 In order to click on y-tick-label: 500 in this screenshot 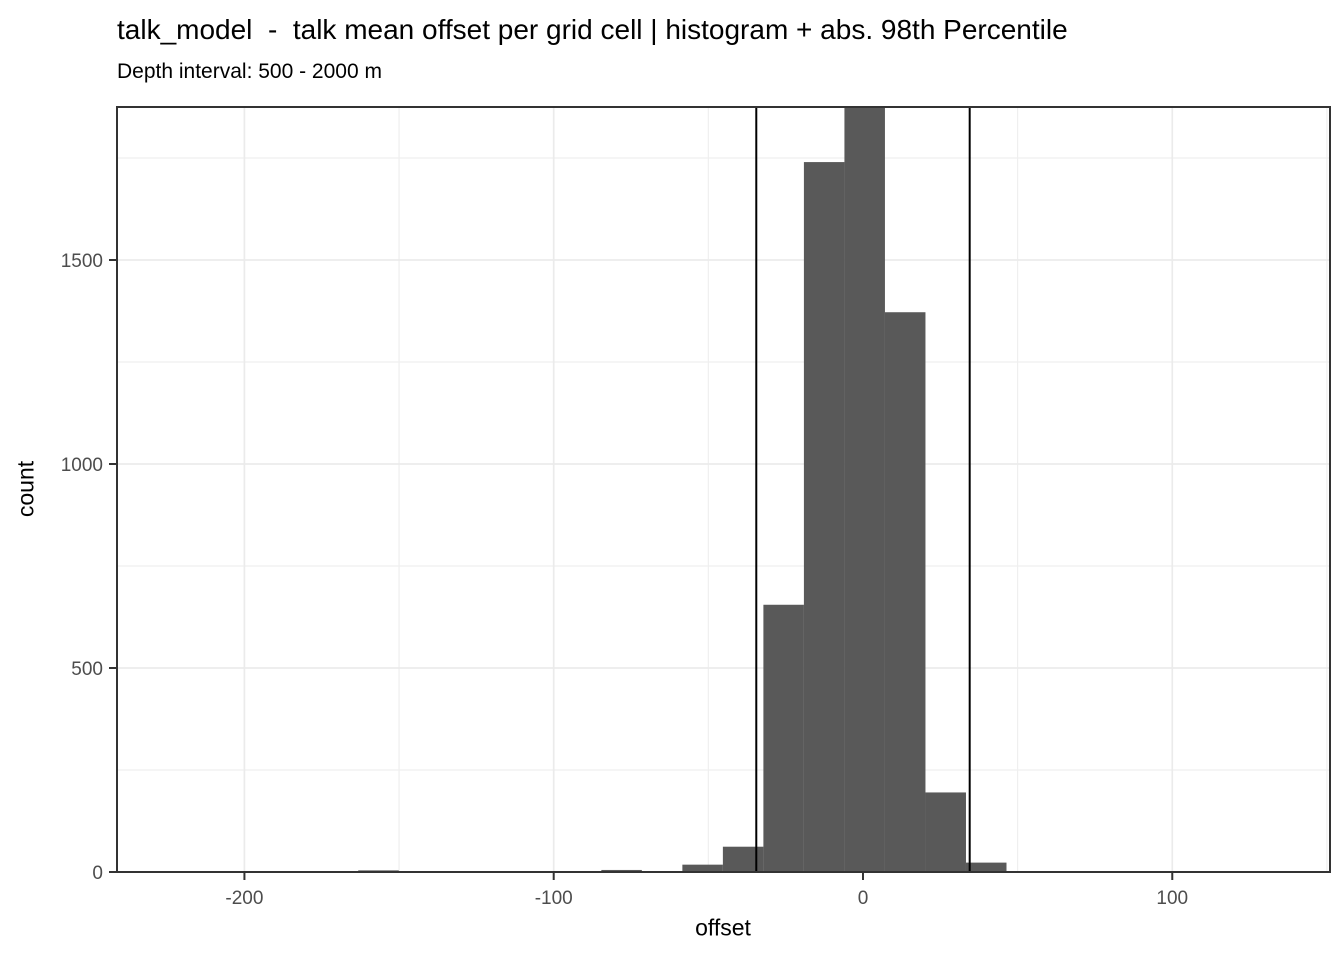, I will do `click(87, 669)`.